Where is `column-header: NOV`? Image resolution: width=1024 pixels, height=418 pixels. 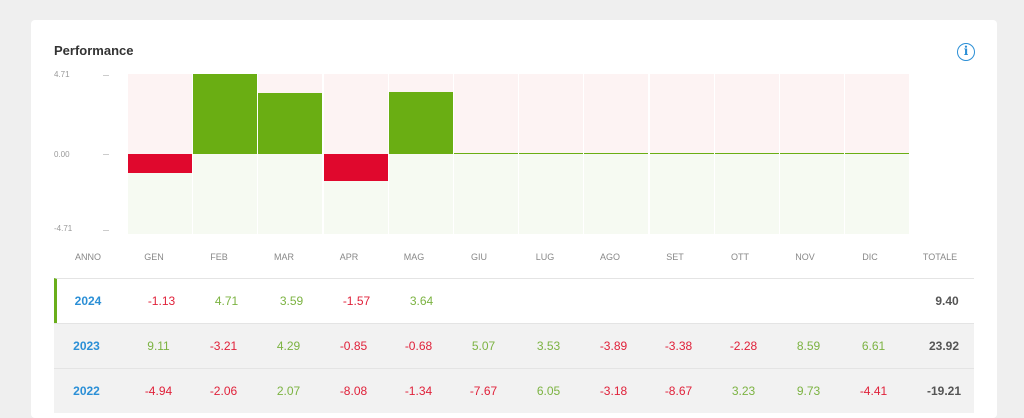
column-header: NOV is located at coordinates (805, 257).